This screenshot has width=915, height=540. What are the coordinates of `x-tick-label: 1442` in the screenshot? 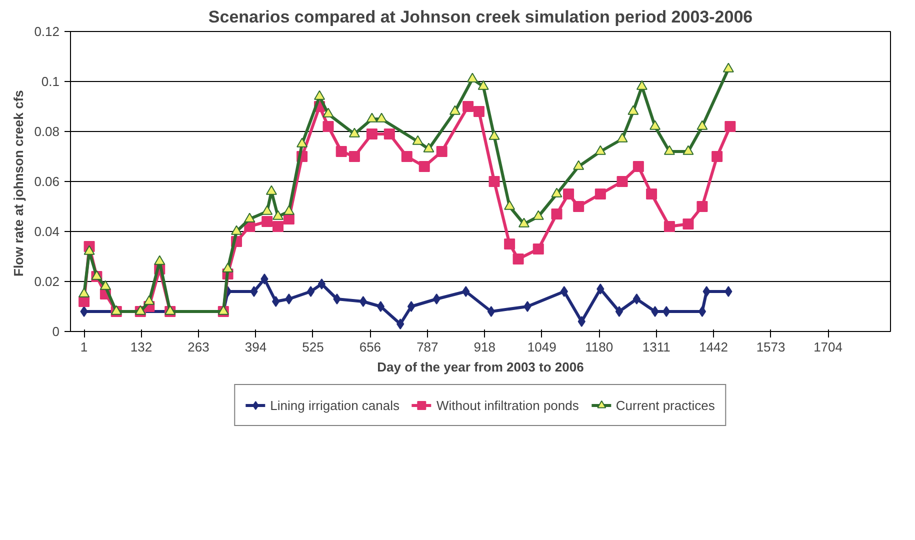 It's located at (713, 347).